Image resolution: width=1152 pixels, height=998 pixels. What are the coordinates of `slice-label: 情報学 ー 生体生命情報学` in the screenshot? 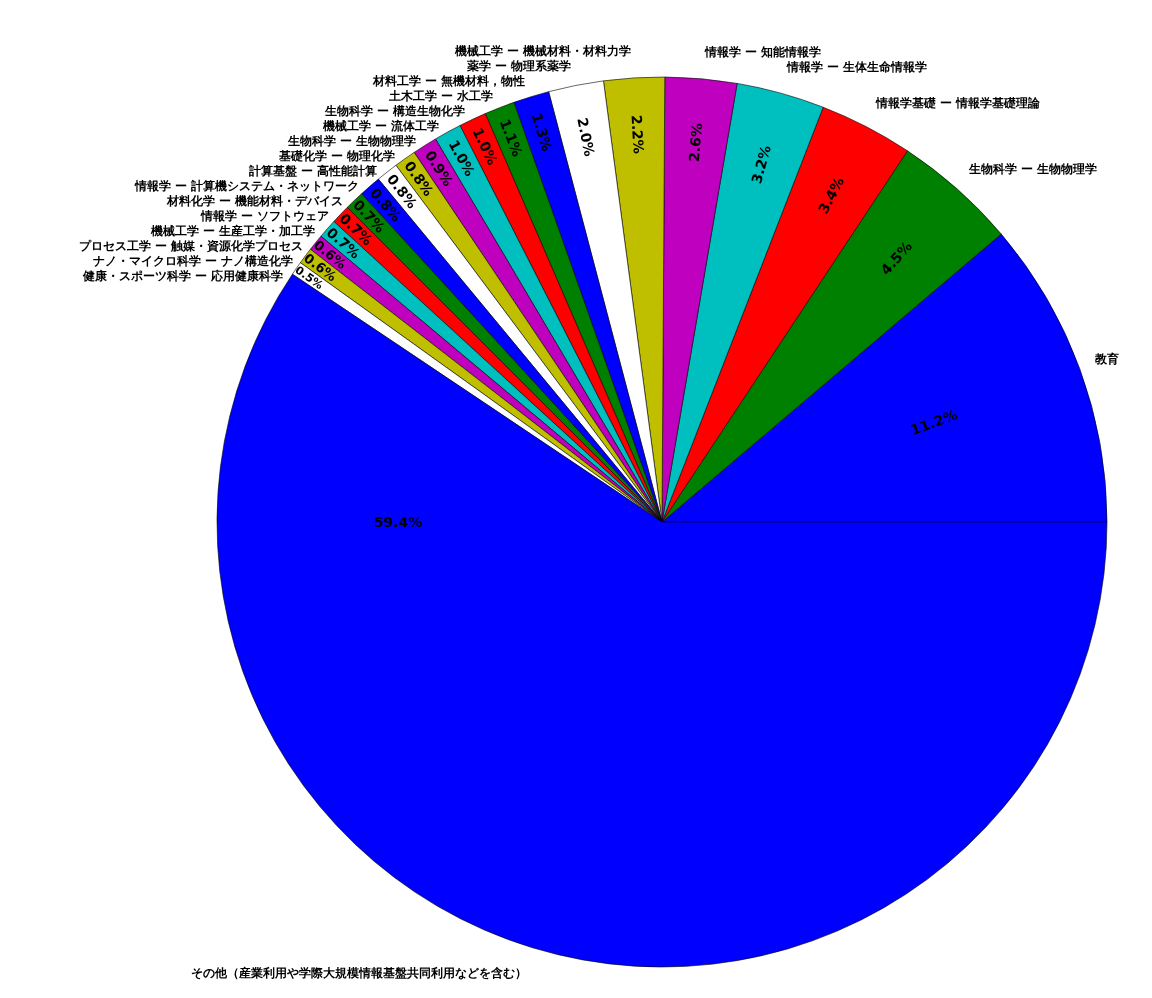 It's located at (857, 67).